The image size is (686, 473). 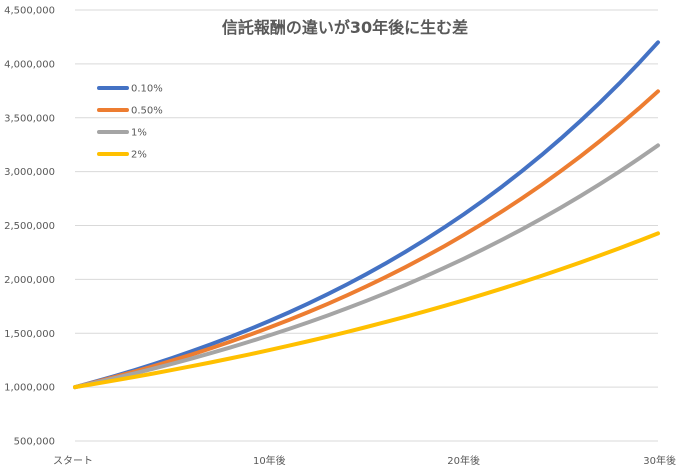 I want to click on y-tick-label: 4,500,000, so click(x=29, y=11).